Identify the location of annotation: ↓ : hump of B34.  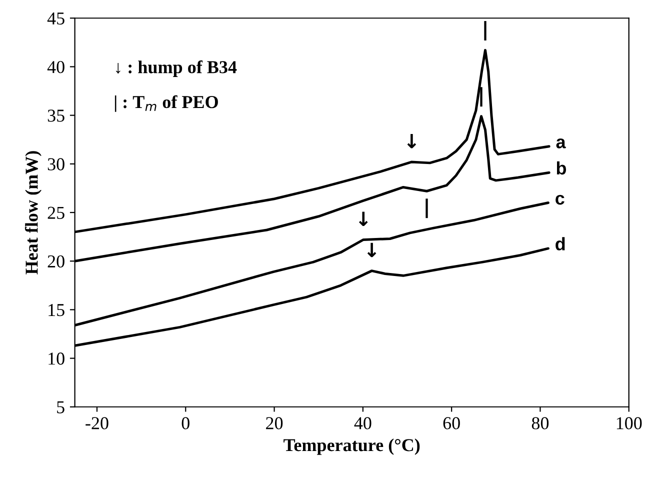
(176, 68).